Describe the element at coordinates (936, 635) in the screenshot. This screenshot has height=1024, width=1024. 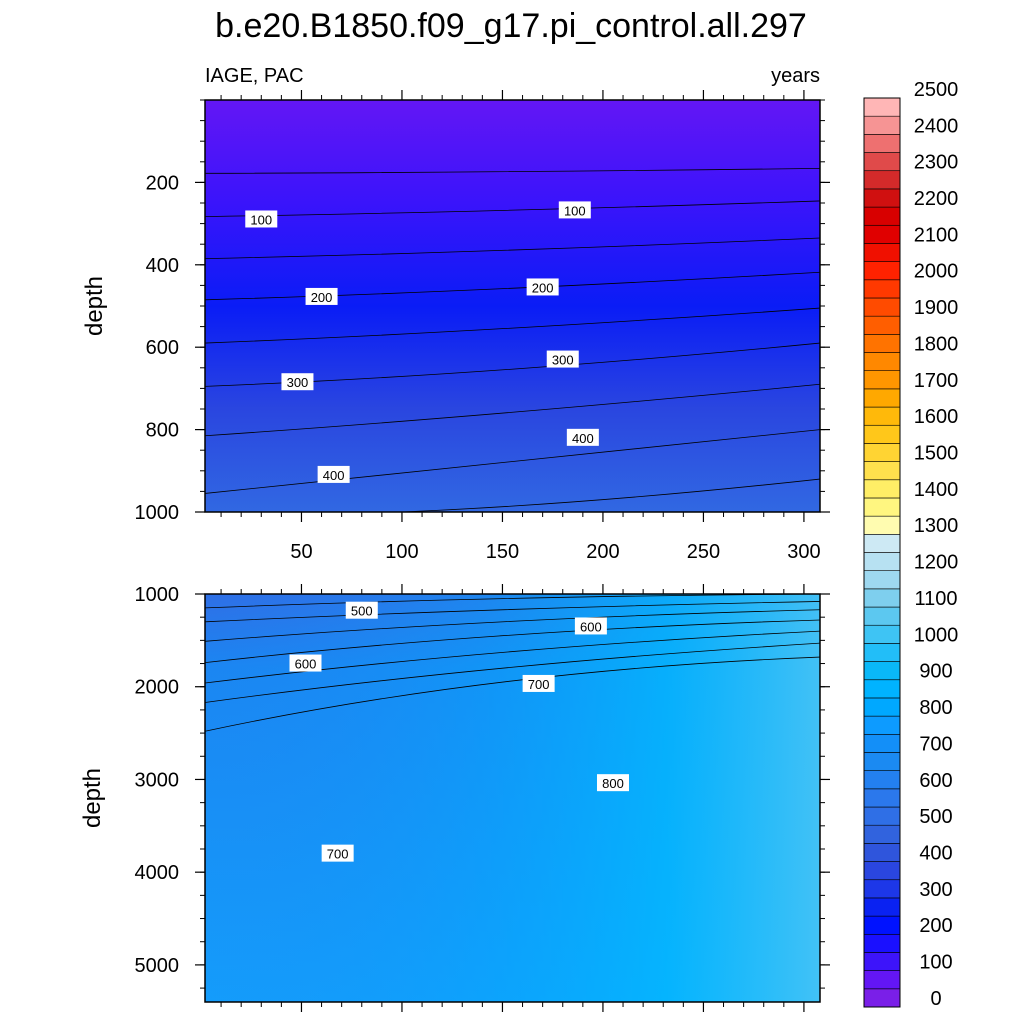
I see `colorbar-tick-label: 1000` at that location.